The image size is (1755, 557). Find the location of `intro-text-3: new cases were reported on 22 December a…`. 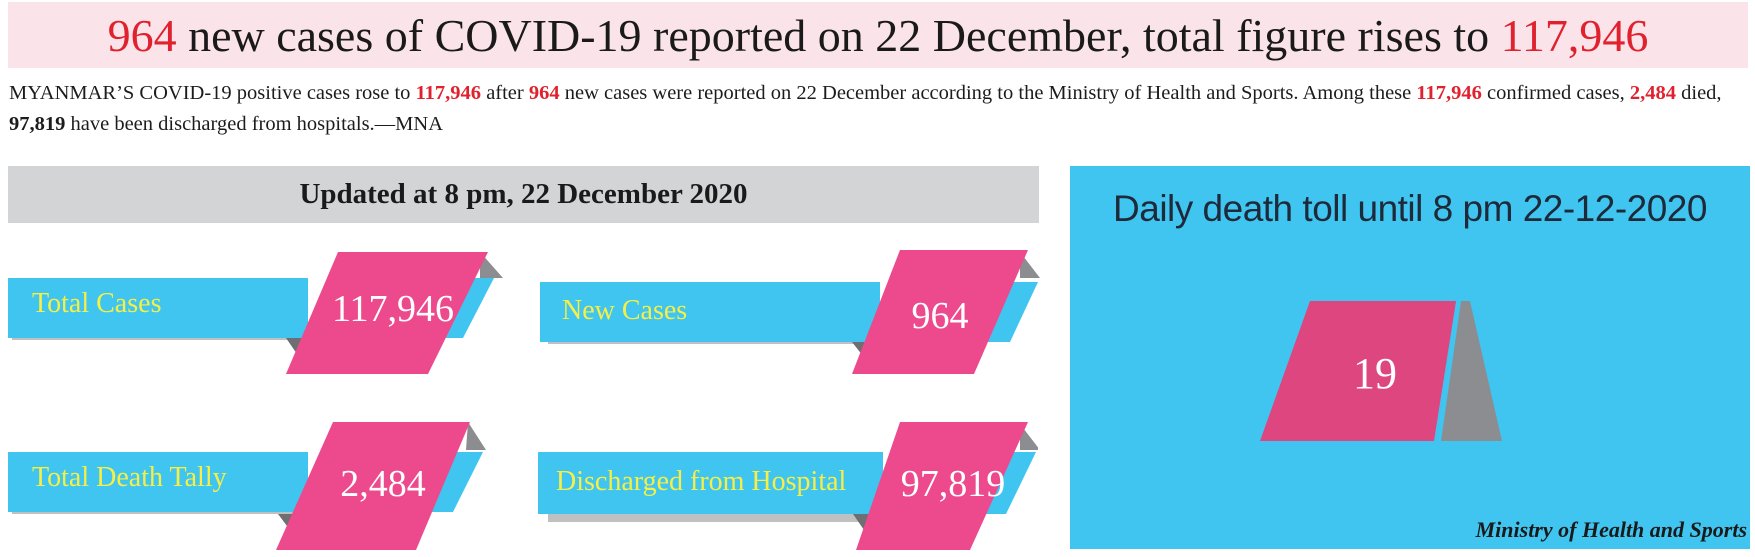

intro-text-3: new cases were reported on 22 December a… is located at coordinates (988, 93).